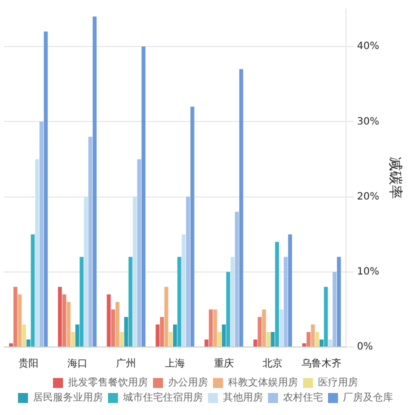 This screenshot has width=411, height=415. Describe the element at coordinates (272, 364) in the screenshot. I see `x-tick-label: 北京` at that location.